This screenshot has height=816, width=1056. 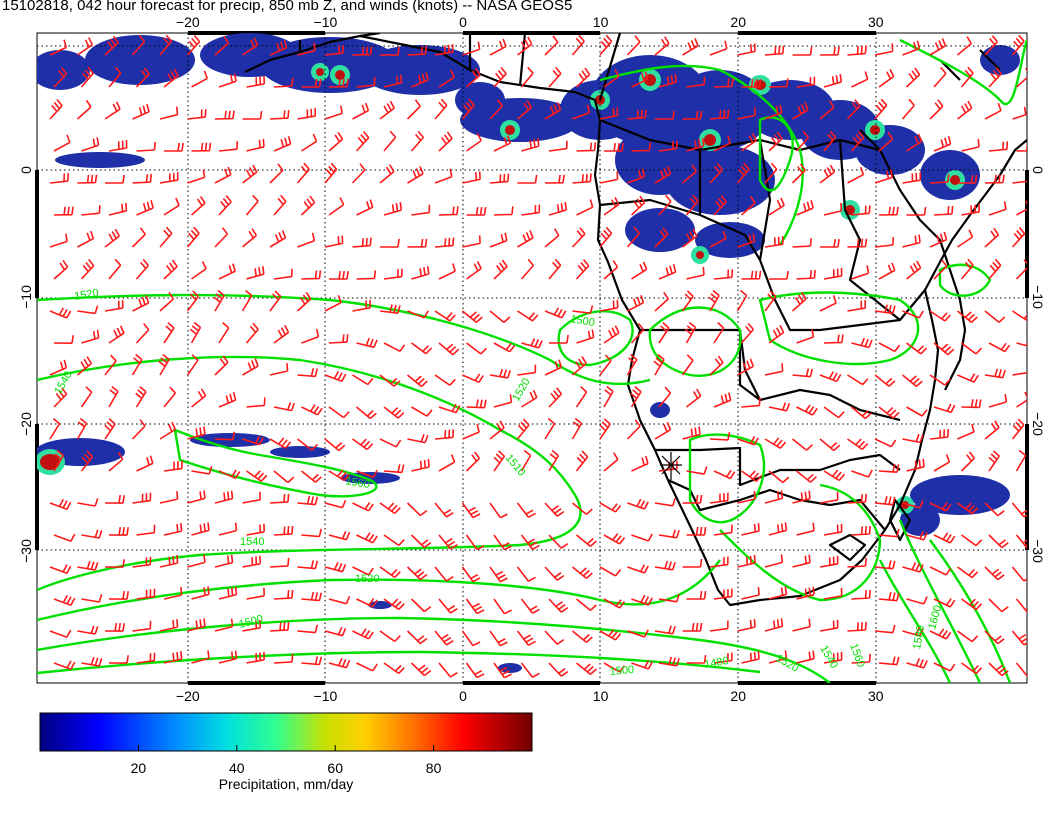 What do you see at coordinates (188, 22) in the screenshot?
I see `lon-tick-top: −20` at bounding box center [188, 22].